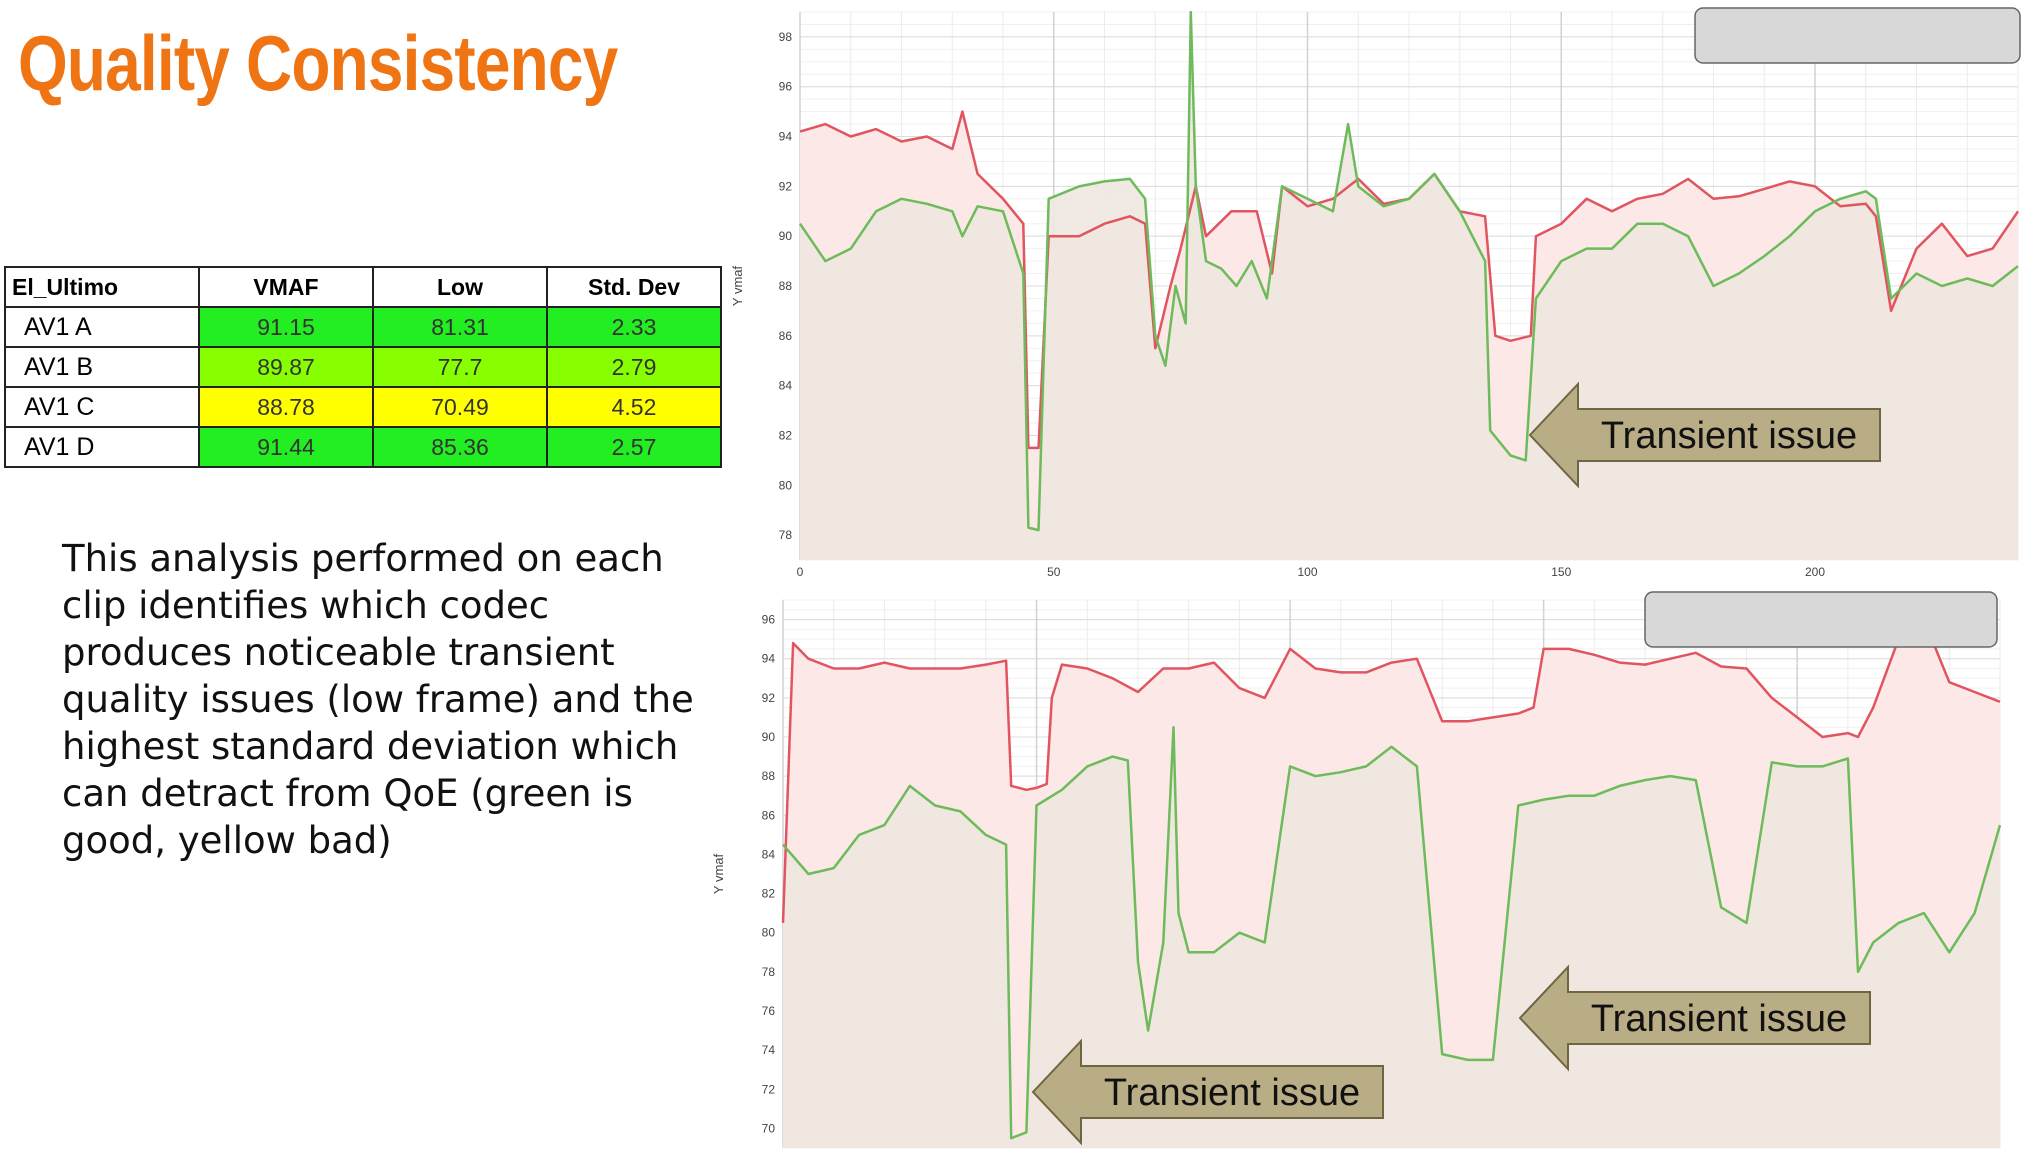 This screenshot has height=1154, width=2038. Describe the element at coordinates (318, 63) in the screenshot. I see `page-title: Quality Consistency` at that location.